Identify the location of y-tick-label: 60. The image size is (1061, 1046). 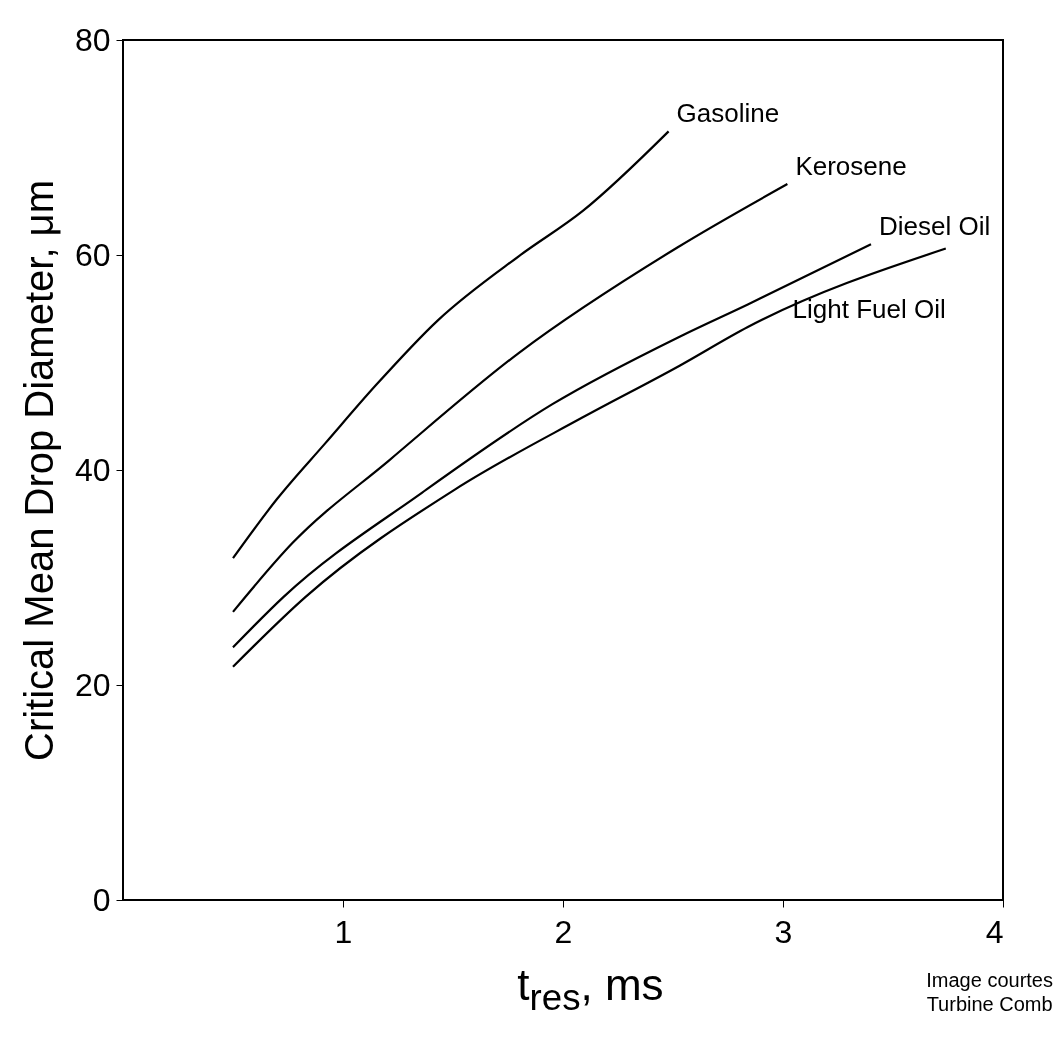
(92, 254).